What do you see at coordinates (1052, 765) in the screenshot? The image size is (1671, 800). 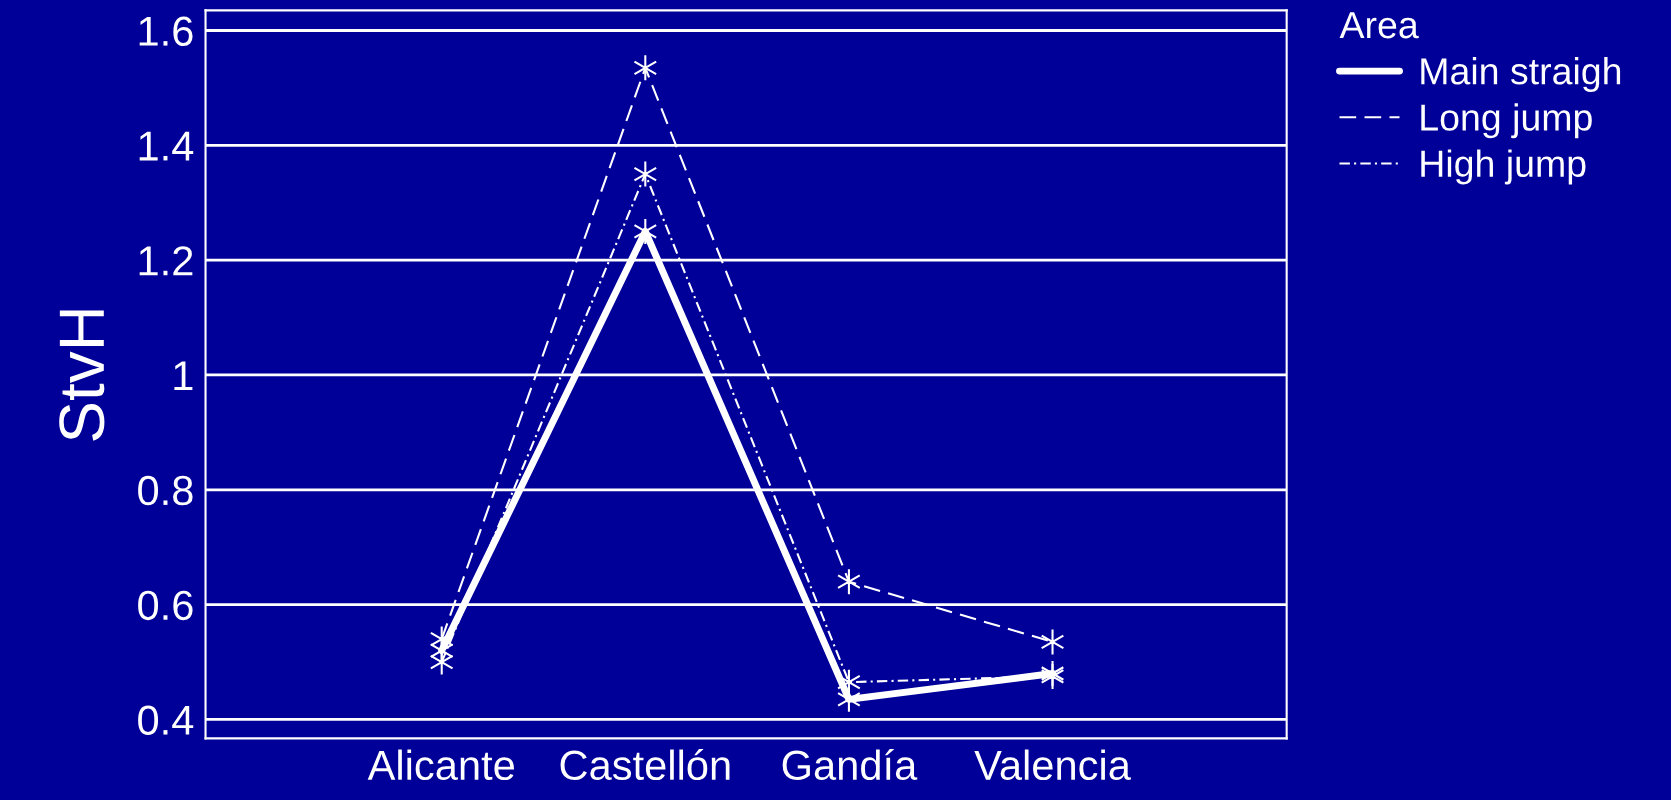 I see `x-tick-label: Valencia` at bounding box center [1052, 765].